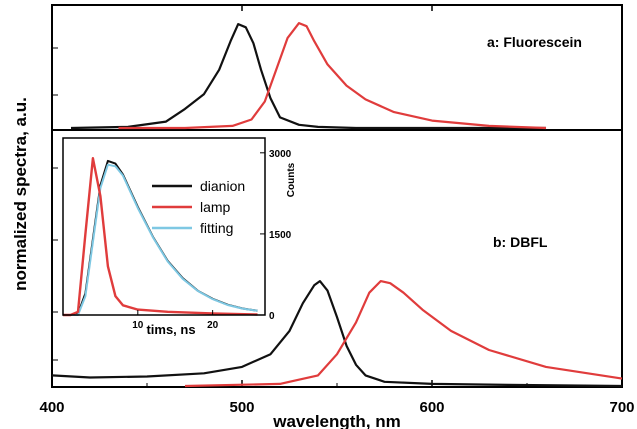  I want to click on inset-x-axis-label: tims, ns, so click(170, 329).